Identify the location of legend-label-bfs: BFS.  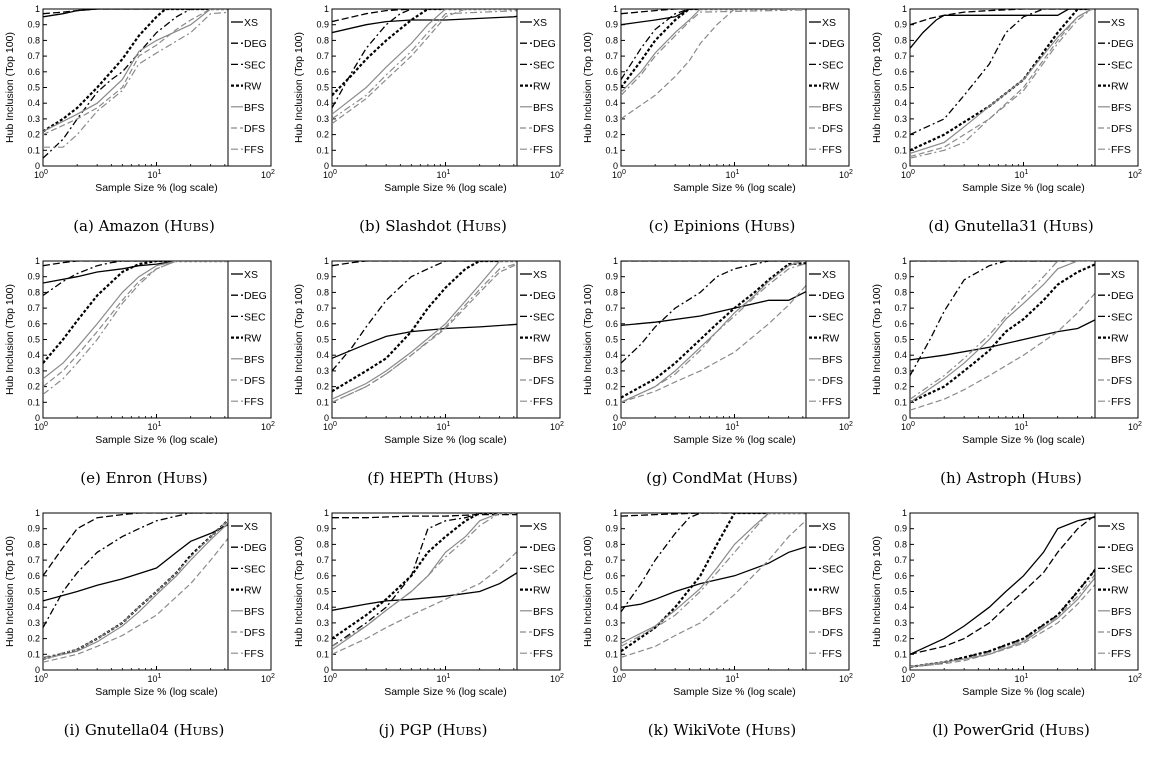
(254, 108).